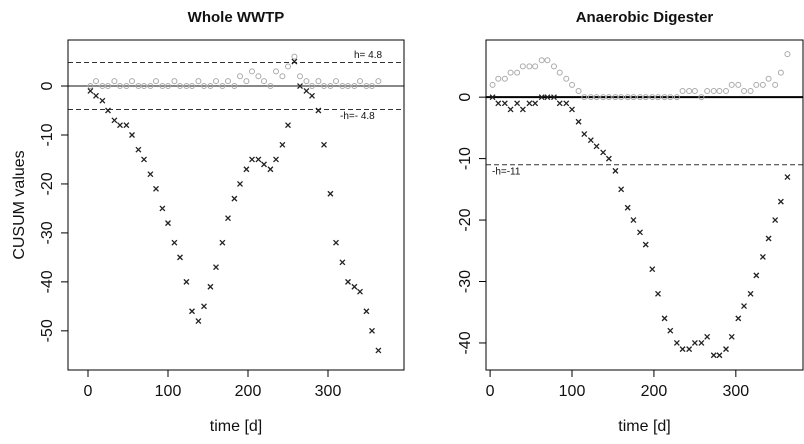 This screenshot has width=804, height=444. I want to click on reference-label: -h=-11, so click(506, 171).